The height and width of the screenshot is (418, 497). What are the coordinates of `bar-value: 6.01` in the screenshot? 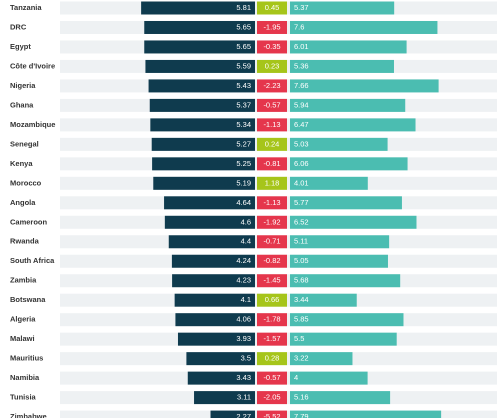 It's located at (301, 46).